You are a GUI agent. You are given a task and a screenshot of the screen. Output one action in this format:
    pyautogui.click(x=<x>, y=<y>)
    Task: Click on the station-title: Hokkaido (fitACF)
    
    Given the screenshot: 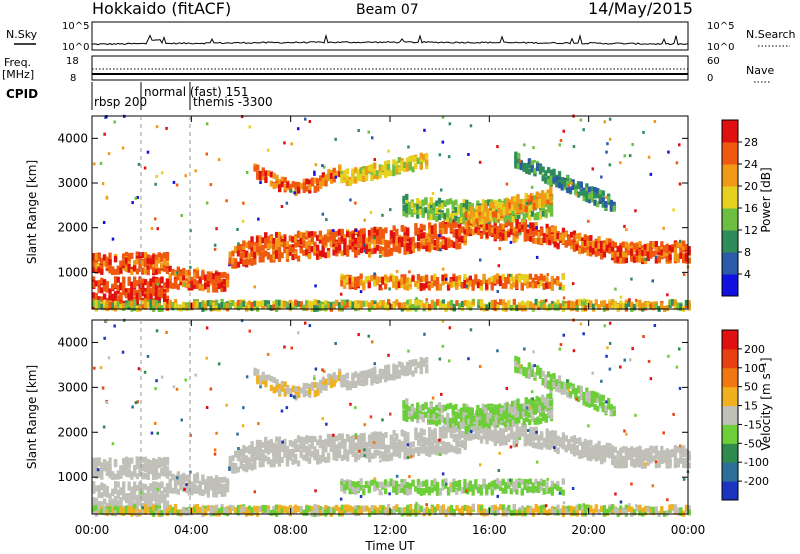 What is the action you would take?
    pyautogui.click(x=161, y=9)
    